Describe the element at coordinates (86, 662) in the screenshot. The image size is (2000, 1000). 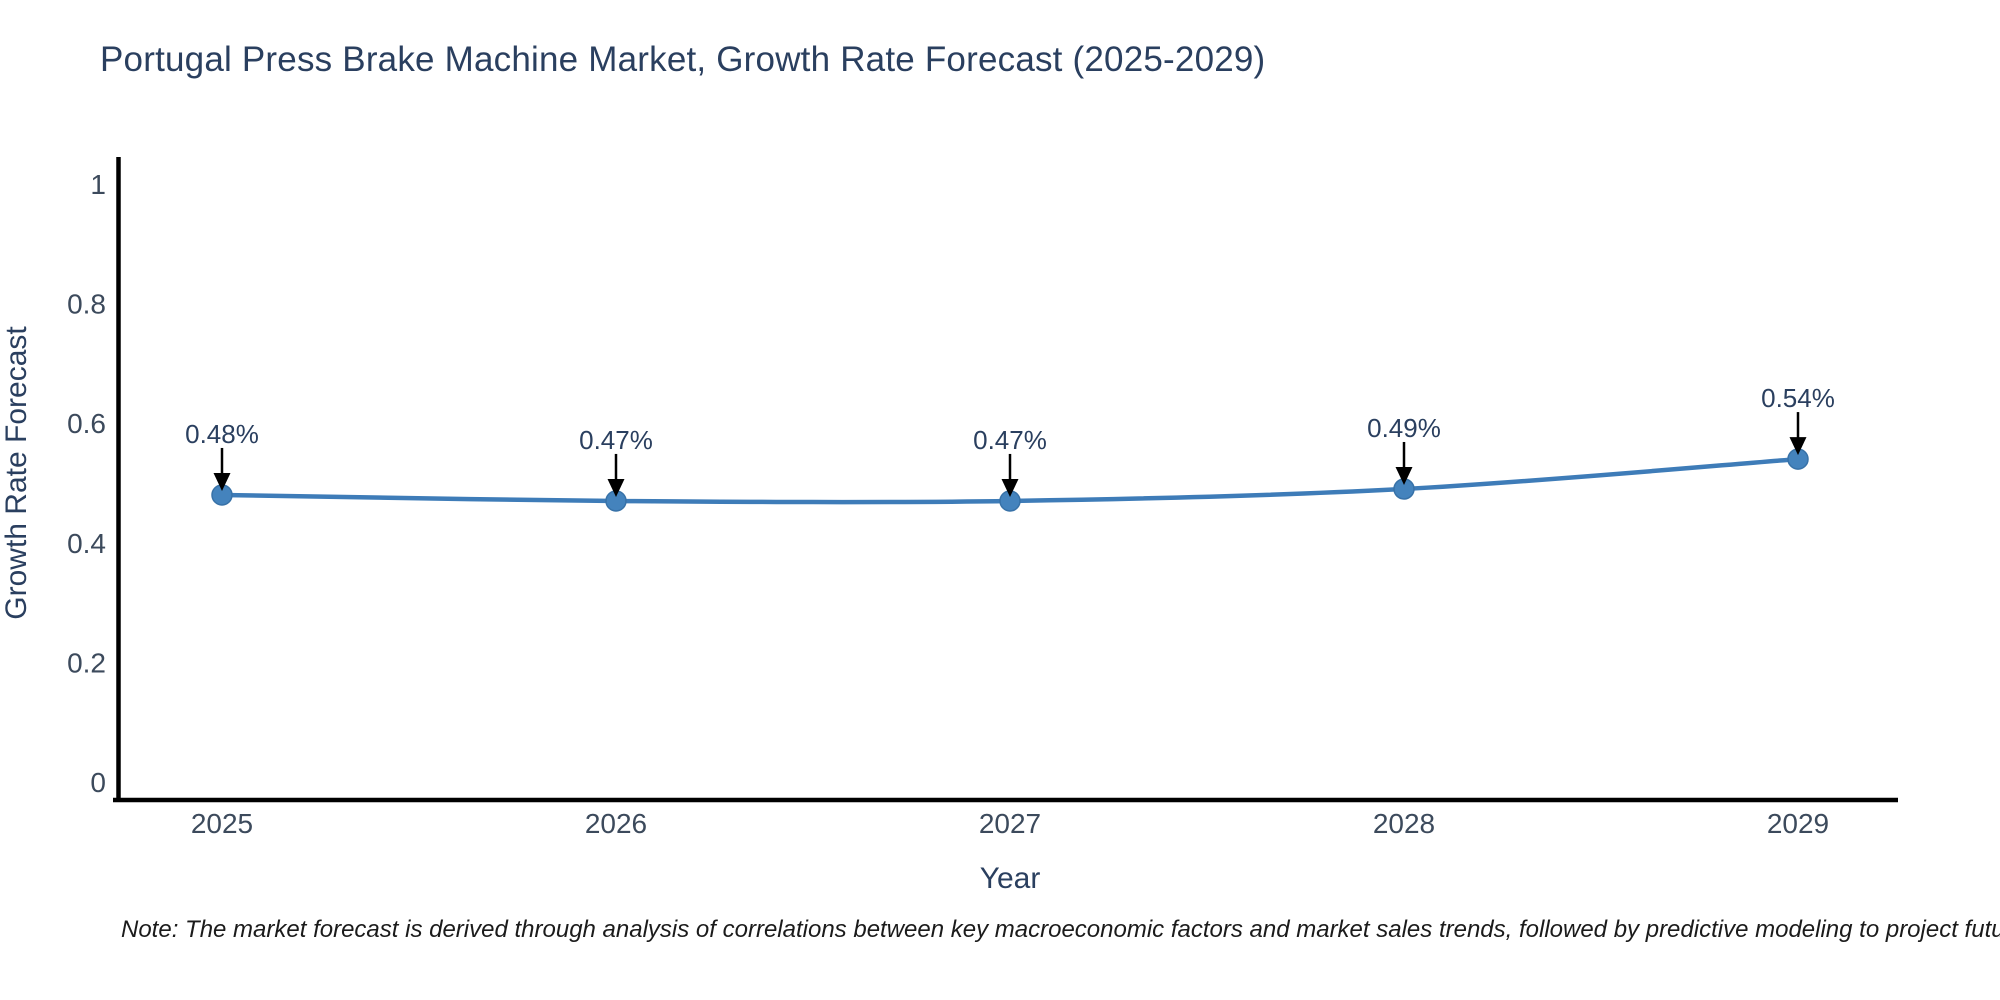
I see `y-tick-label: 0.2` at that location.